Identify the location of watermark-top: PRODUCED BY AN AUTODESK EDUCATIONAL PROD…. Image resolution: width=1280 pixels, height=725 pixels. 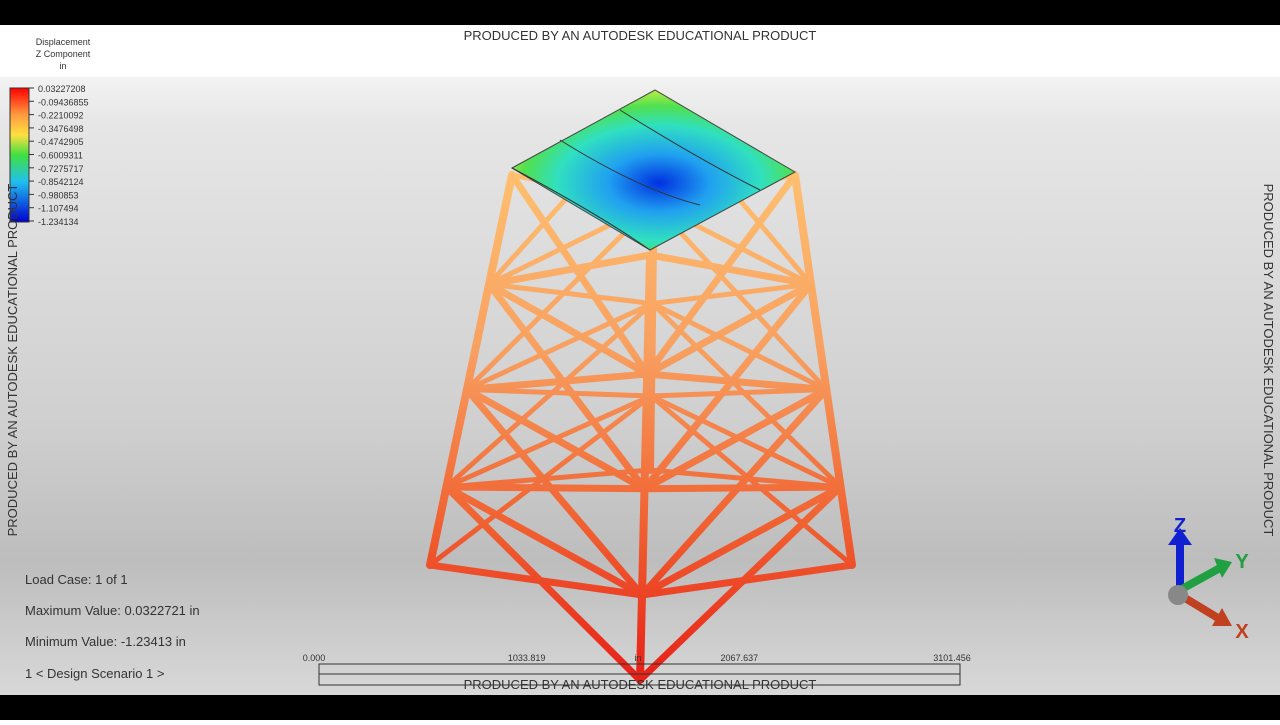
(640, 35).